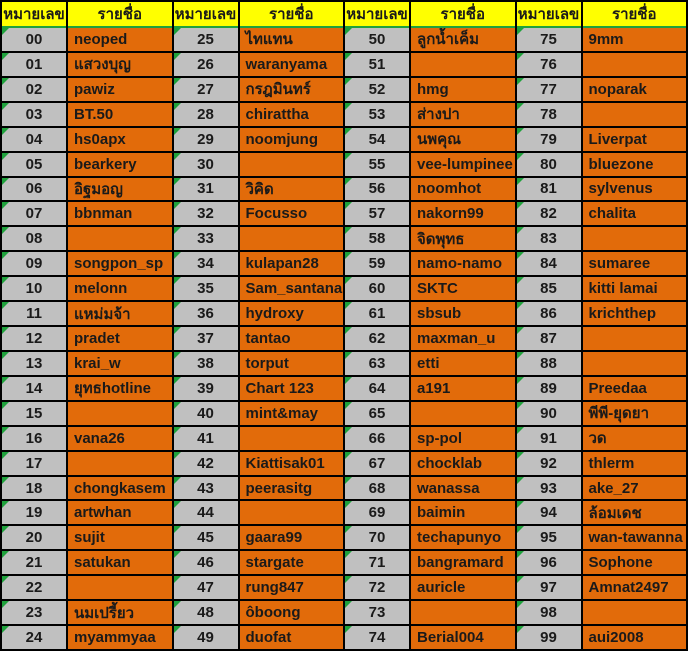 The image size is (688, 651). I want to click on number-cell: 35, so click(205, 289).